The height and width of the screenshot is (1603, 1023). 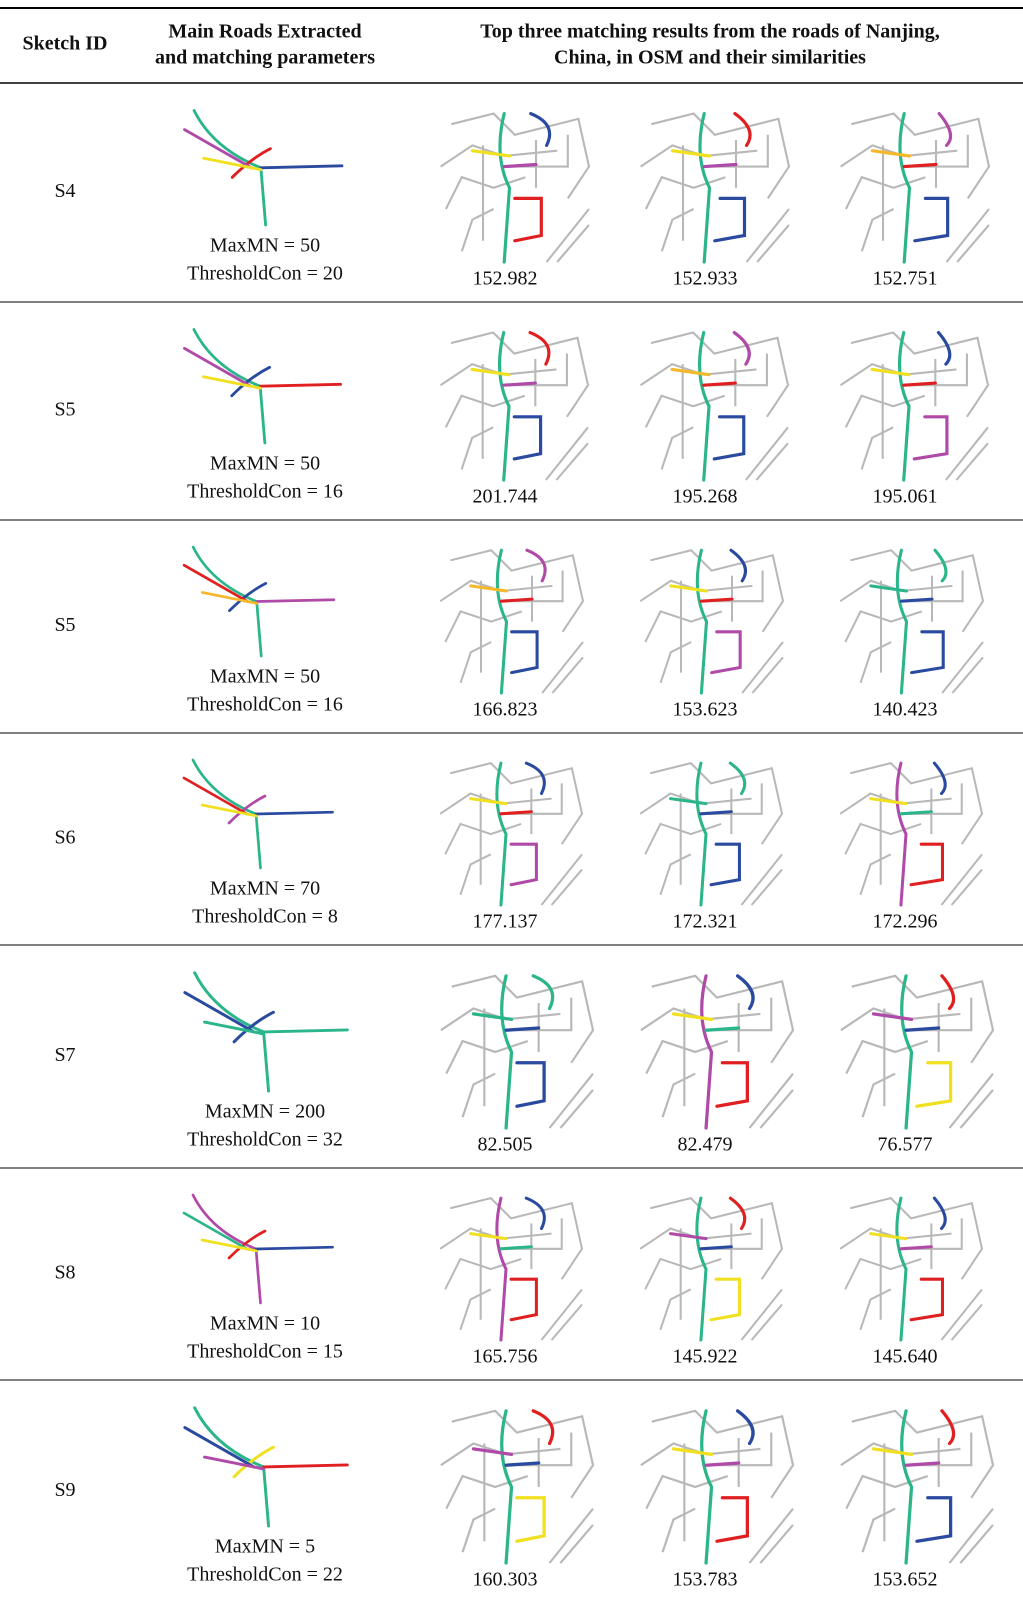 I want to click on similarity-score: 152.751, so click(x=905, y=279).